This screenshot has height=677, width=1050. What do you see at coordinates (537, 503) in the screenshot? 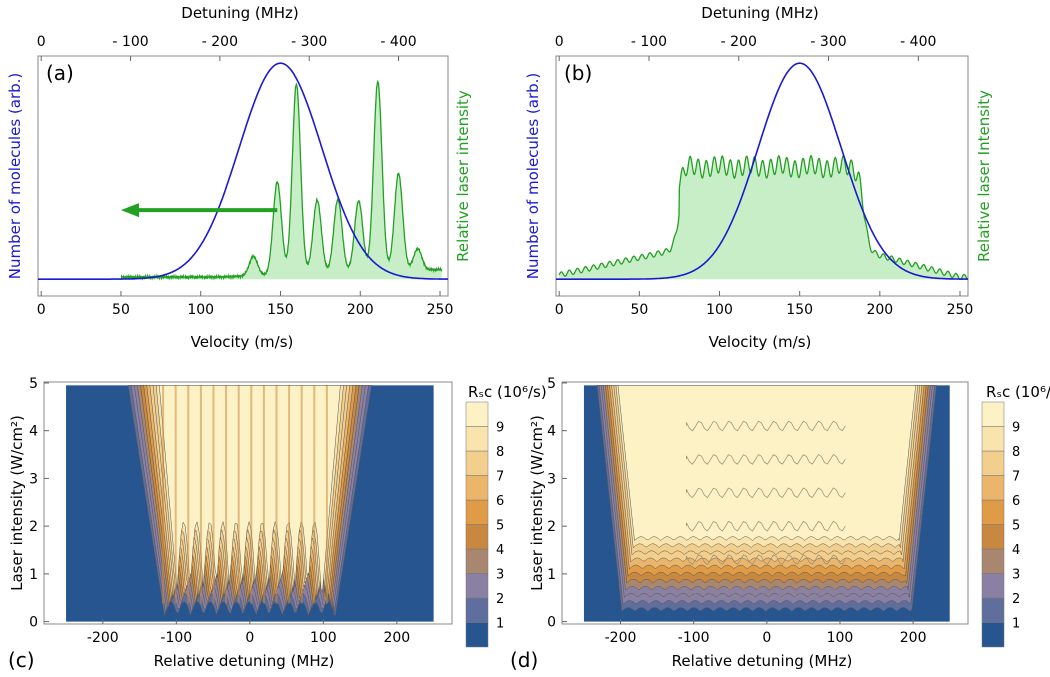
I see `panel-d-y-label: Laser intensity (W/cm²)` at bounding box center [537, 503].